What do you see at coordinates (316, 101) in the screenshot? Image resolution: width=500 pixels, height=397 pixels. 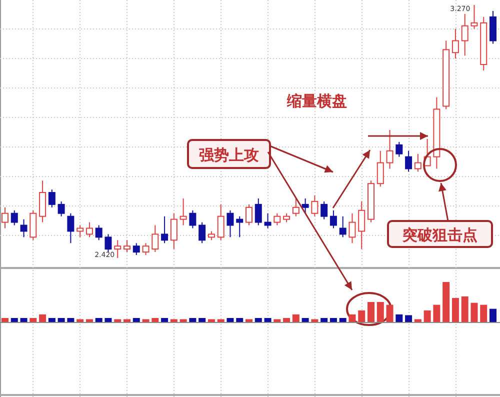 I see `annotation: 缩量横盘` at bounding box center [316, 101].